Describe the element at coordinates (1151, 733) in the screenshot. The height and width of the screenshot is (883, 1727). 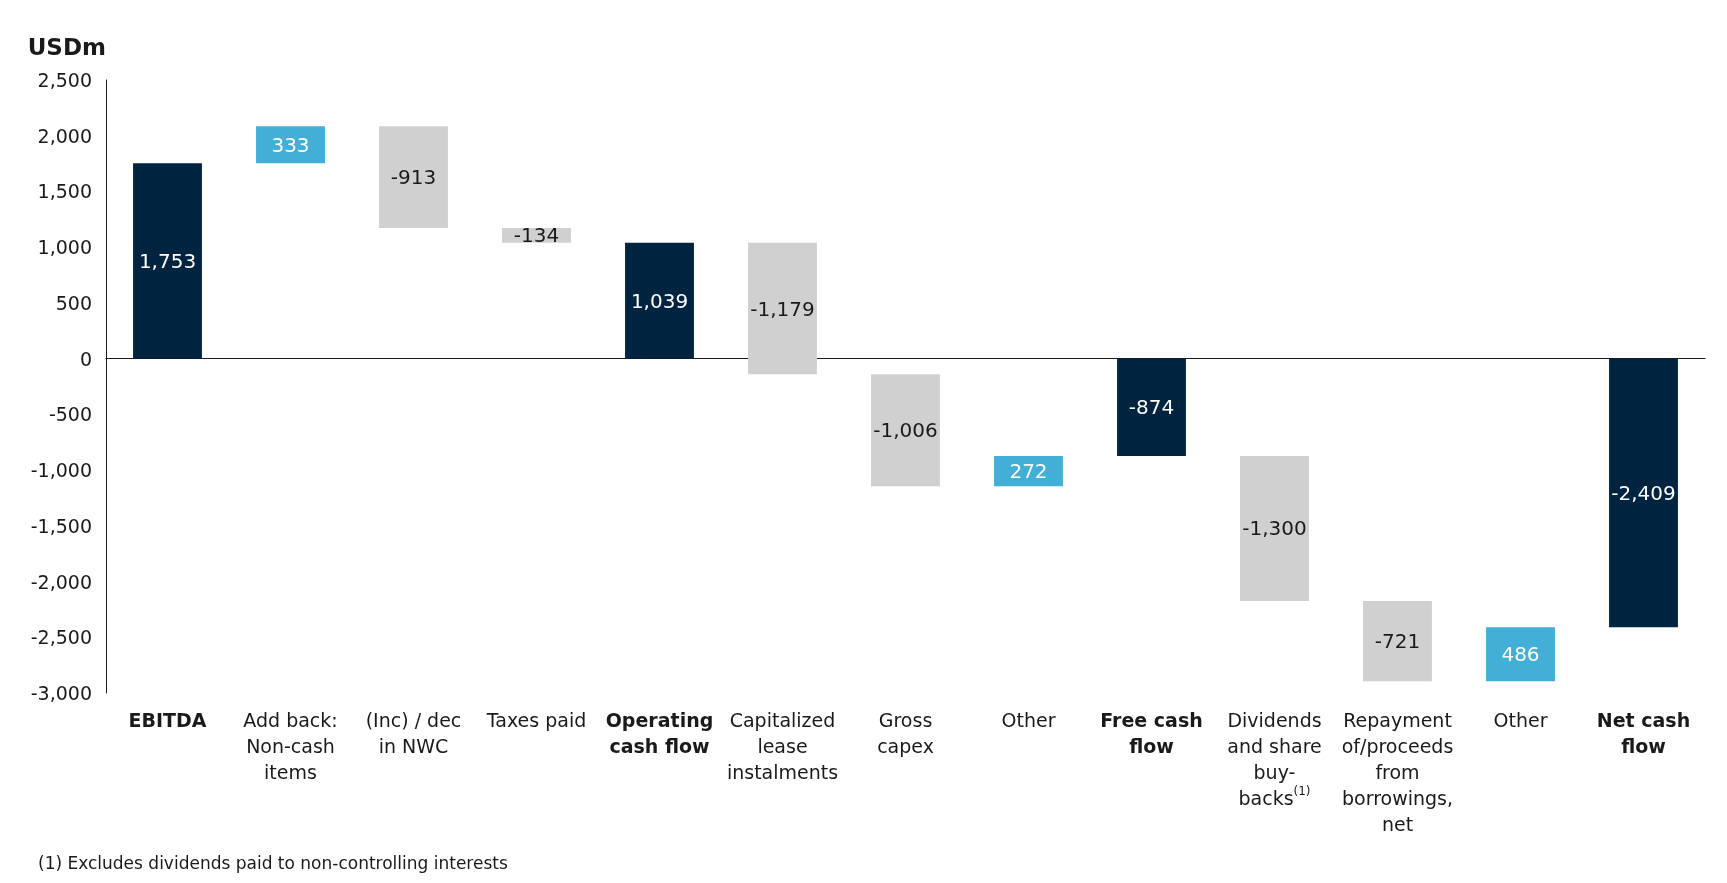
I see `x-tick-label: Free cash flow` at that location.